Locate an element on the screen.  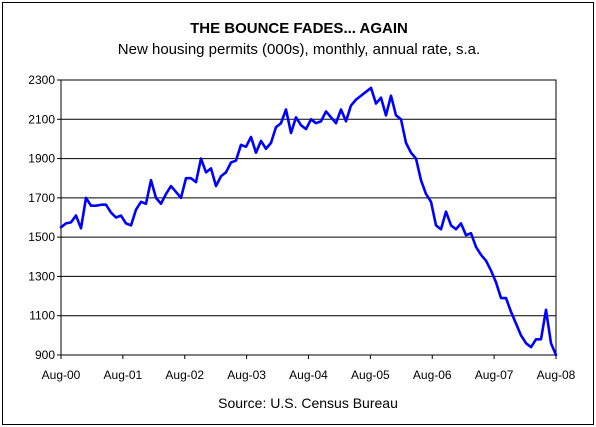
x-tick-label-Aug-00: Aug-00 is located at coordinates (61, 375).